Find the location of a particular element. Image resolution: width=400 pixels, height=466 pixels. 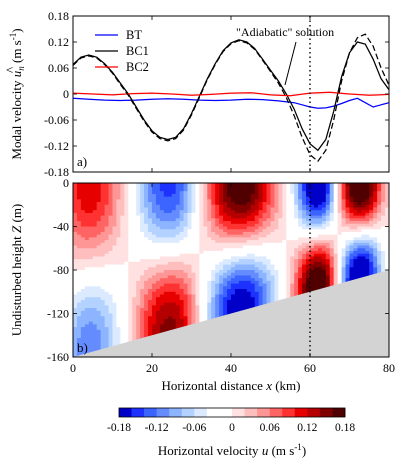

panel-b-label: b) is located at coordinates (82, 347).